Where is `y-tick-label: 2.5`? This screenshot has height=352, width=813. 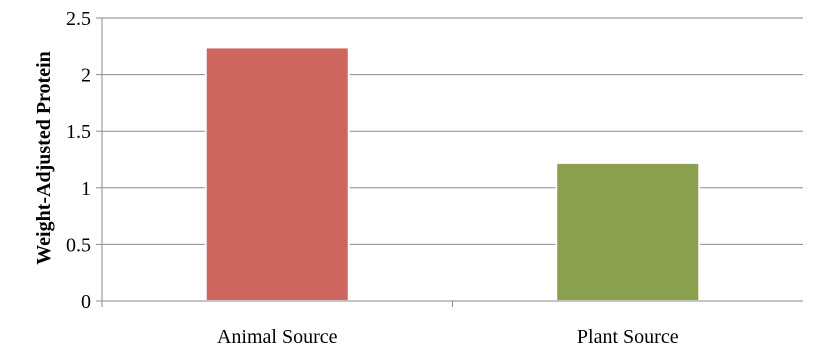 y-tick-label: 2.5 is located at coordinates (78, 19).